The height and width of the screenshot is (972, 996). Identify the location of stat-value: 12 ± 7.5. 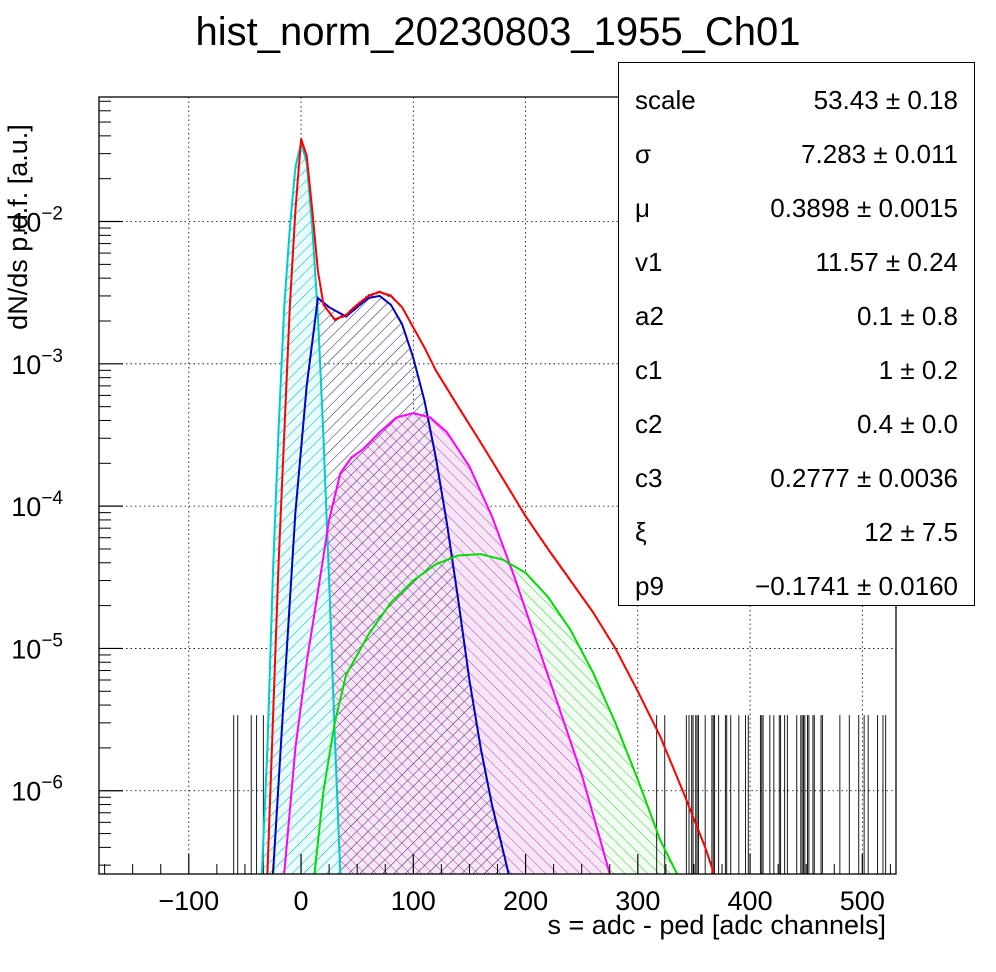
(911, 532).